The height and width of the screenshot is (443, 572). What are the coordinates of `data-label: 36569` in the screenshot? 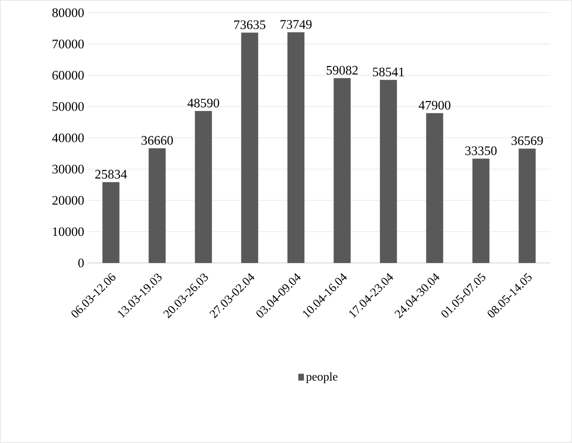 It's located at (527, 141).